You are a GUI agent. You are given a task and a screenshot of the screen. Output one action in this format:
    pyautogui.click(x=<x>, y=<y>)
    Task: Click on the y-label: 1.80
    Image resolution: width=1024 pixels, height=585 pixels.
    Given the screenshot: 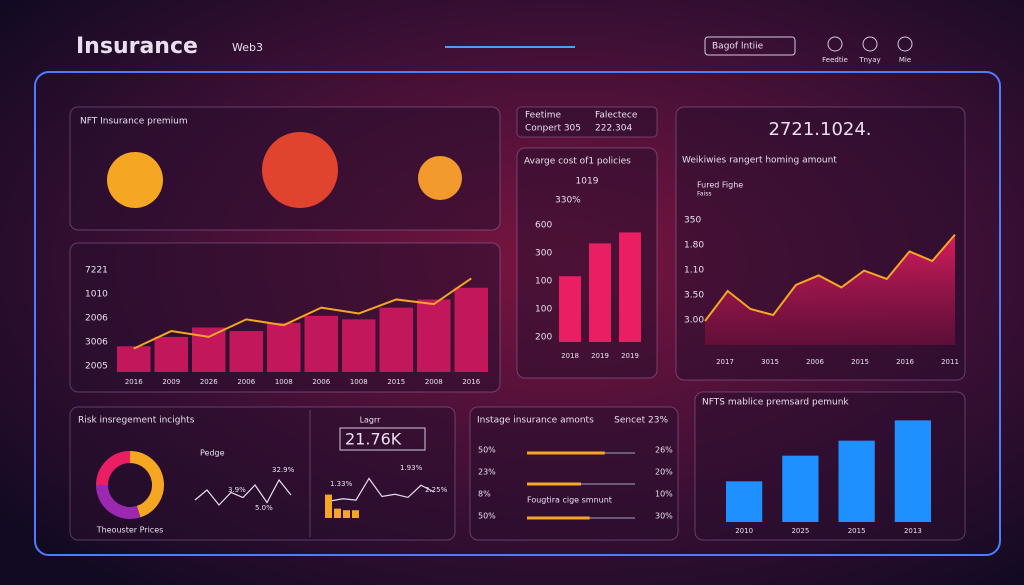 What is the action you would take?
    pyautogui.click(x=694, y=246)
    